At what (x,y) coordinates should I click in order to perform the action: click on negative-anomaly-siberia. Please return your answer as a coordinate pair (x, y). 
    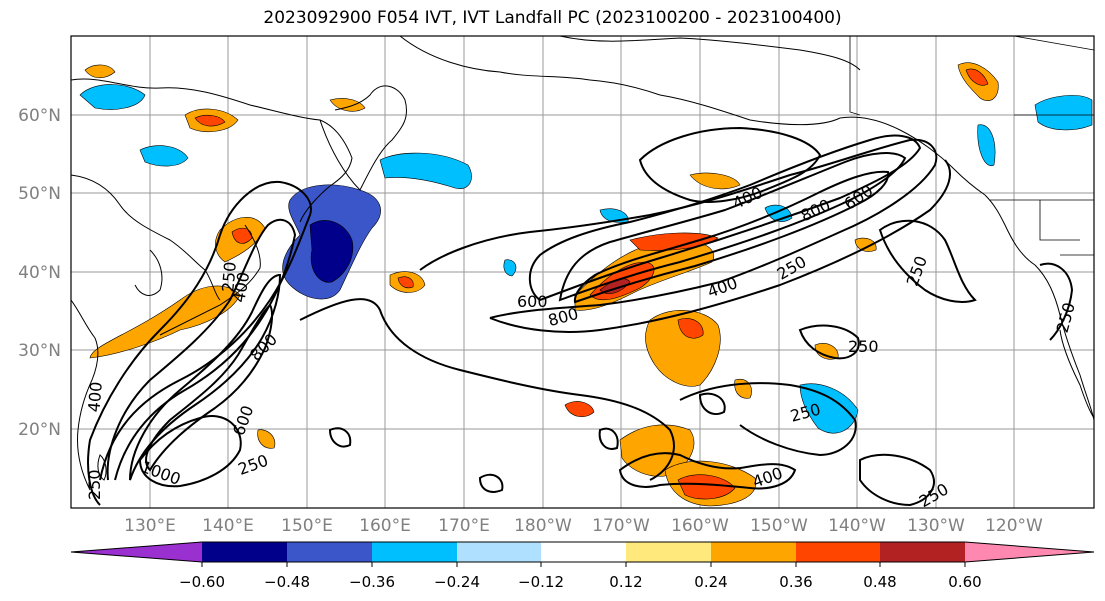
    Looking at the image, I should click on (112, 97).